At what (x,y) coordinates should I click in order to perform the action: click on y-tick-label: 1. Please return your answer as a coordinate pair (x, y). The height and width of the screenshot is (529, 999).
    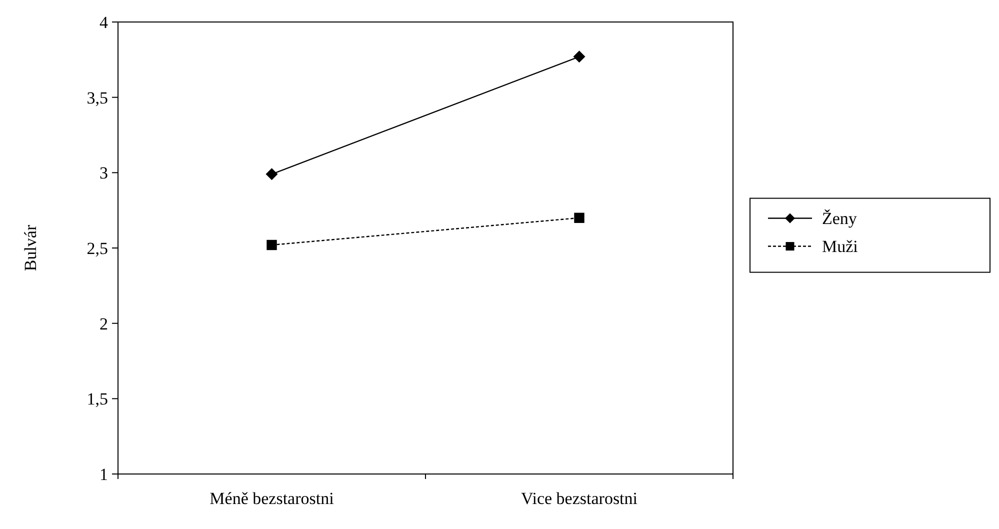
    Looking at the image, I should click on (104, 474).